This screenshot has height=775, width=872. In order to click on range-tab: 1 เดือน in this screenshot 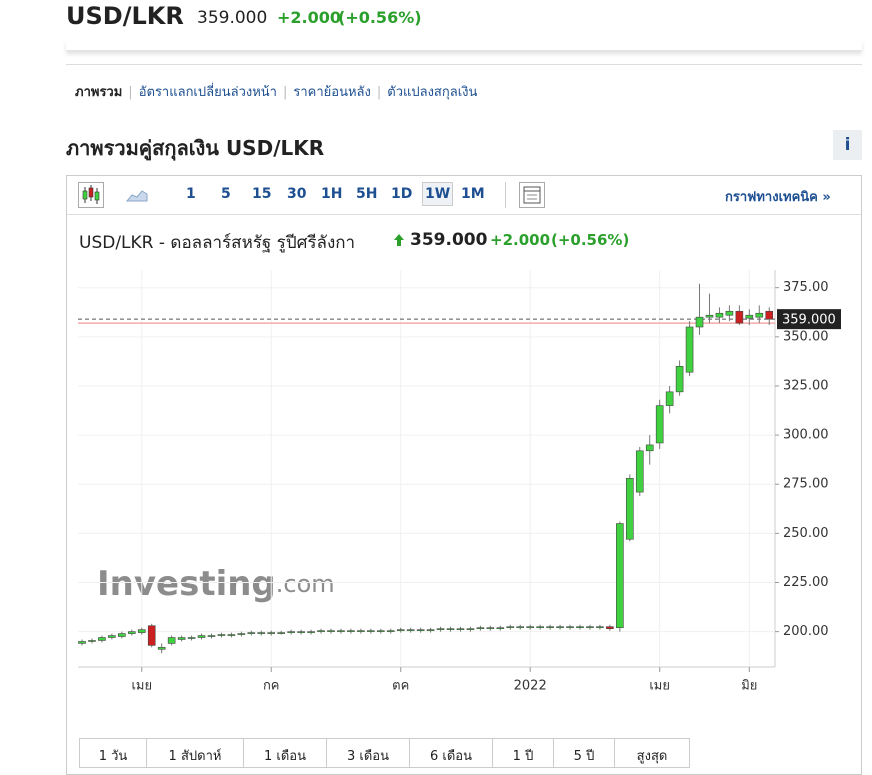, I will do `click(285, 753)`.